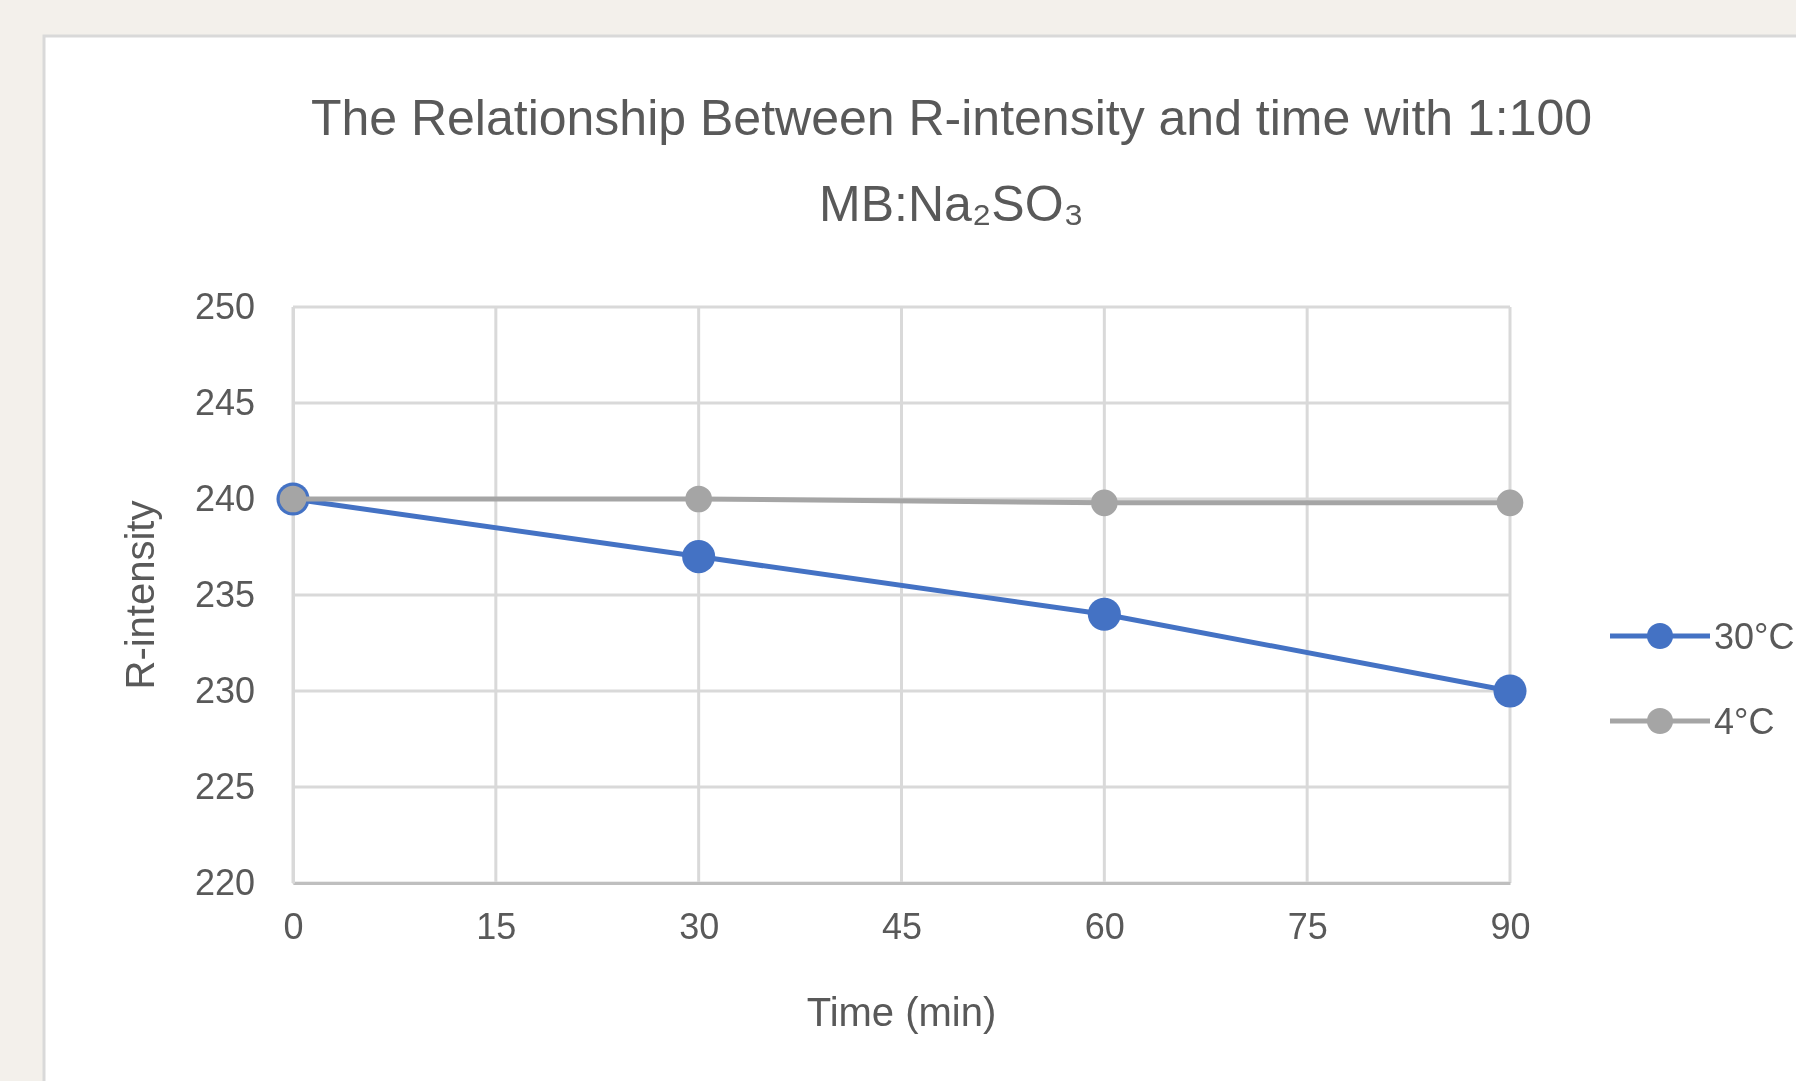 The width and height of the screenshot is (1796, 1081). Describe the element at coordinates (224, 307) in the screenshot. I see `y-tick-label: 250` at that location.